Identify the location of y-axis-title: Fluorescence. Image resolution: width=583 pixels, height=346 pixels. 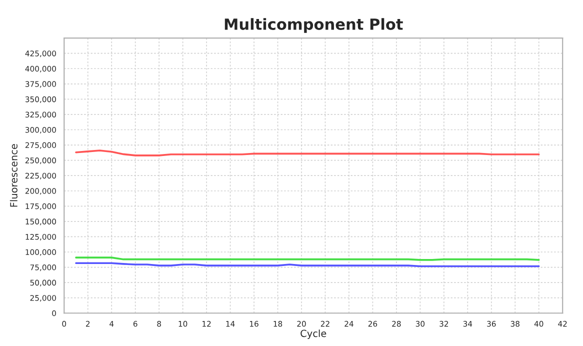
(14, 175).